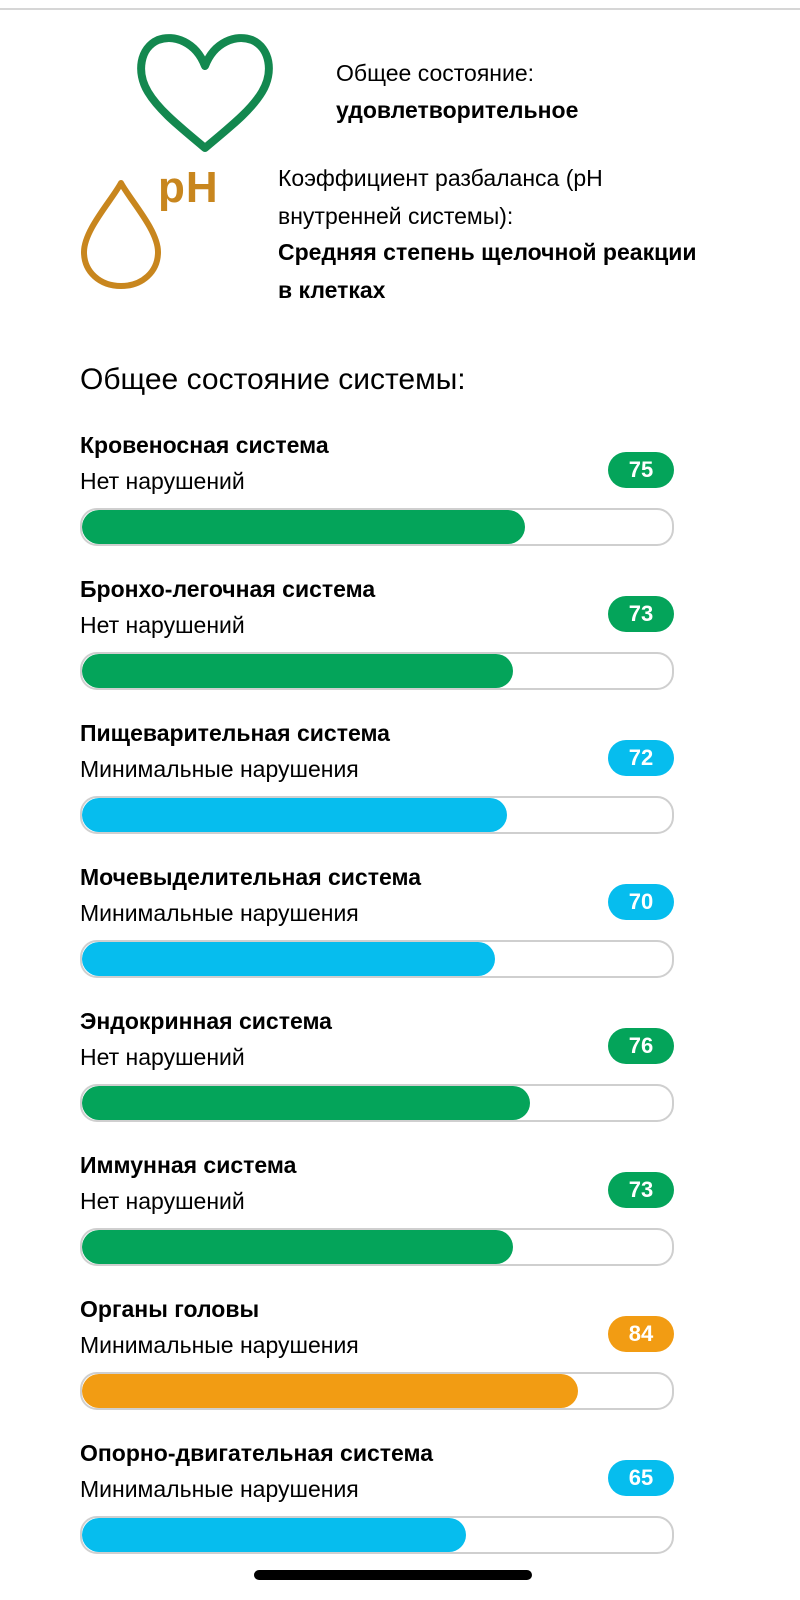  I want to click on score-badge: 84, so click(641, 1334).